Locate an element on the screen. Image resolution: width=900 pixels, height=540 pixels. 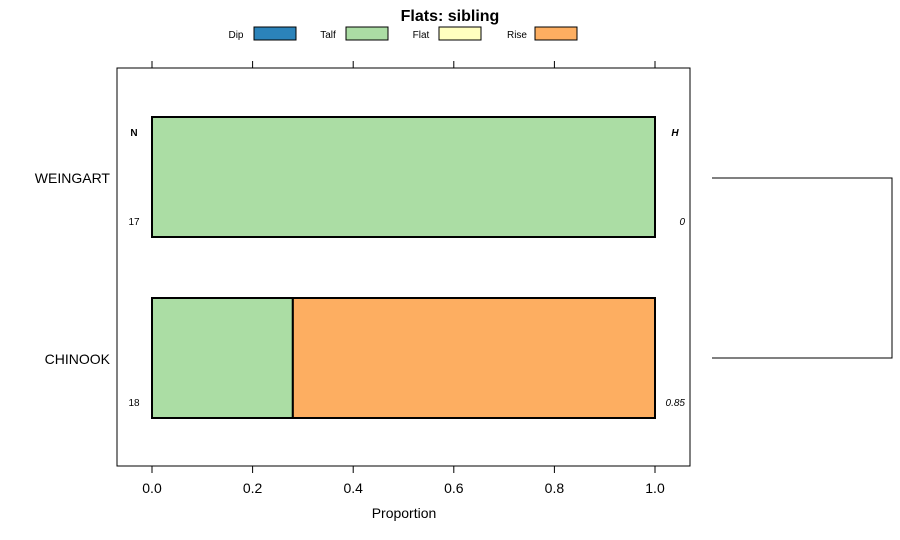
category-label: CHINOOK is located at coordinates (78, 359).